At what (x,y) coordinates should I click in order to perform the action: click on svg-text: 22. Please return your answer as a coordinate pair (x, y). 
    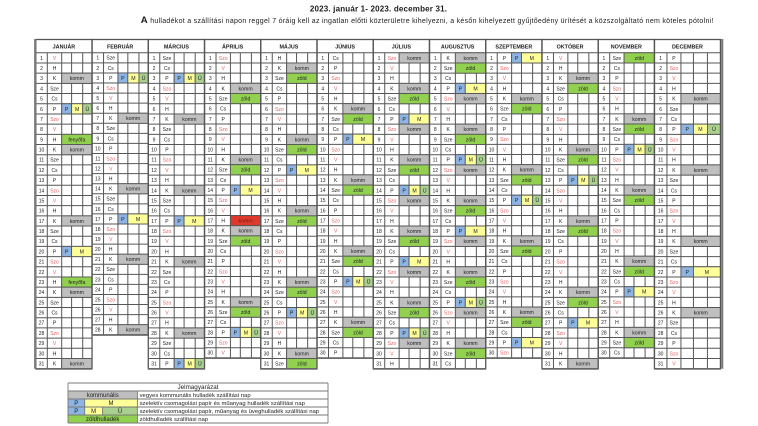
    Looking at the image, I should click on (435, 273).